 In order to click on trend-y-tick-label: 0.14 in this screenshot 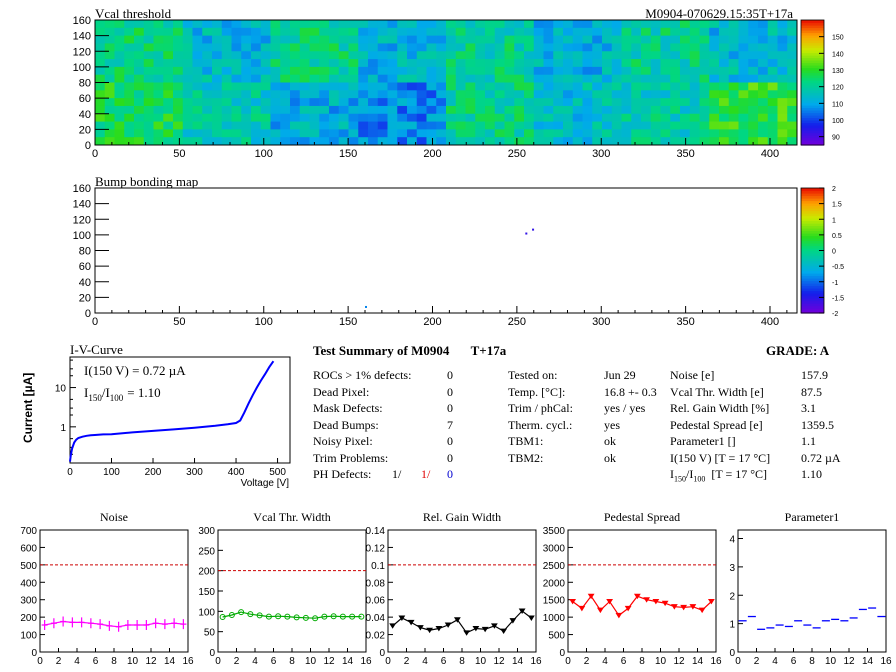, I will do `click(376, 531)`.